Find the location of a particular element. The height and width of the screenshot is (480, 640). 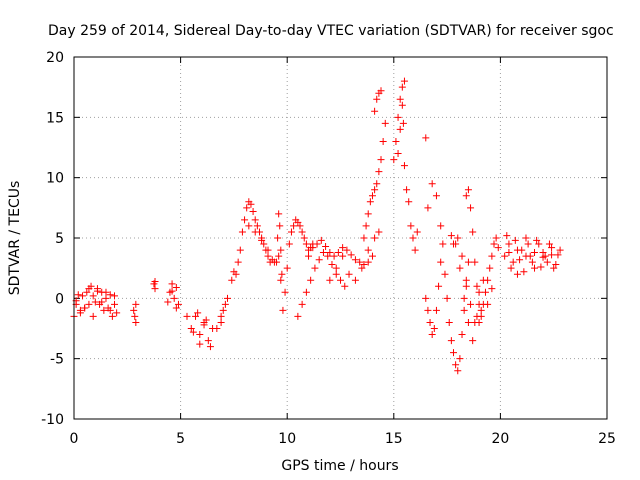

x-tick-label: 5 is located at coordinates (180, 439).